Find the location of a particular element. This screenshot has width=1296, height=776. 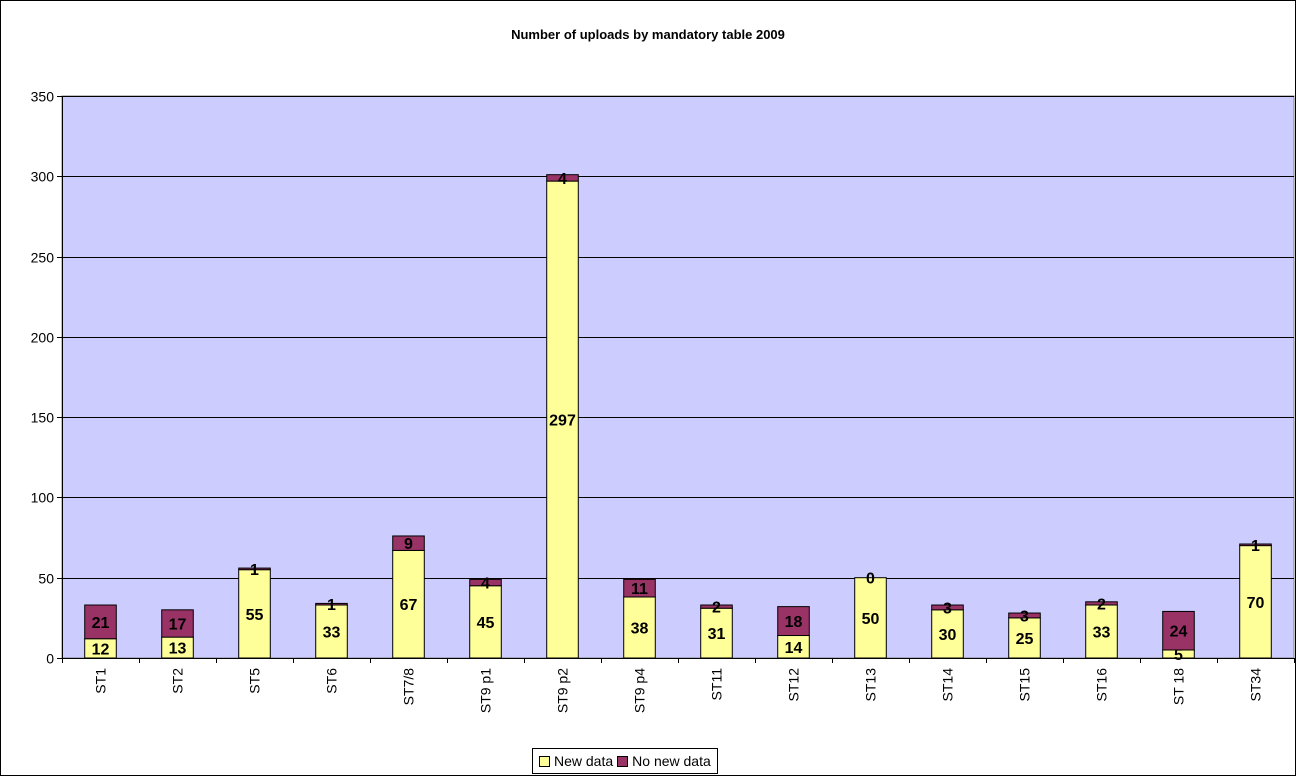

data-label-new-data: 14 is located at coordinates (794, 648).